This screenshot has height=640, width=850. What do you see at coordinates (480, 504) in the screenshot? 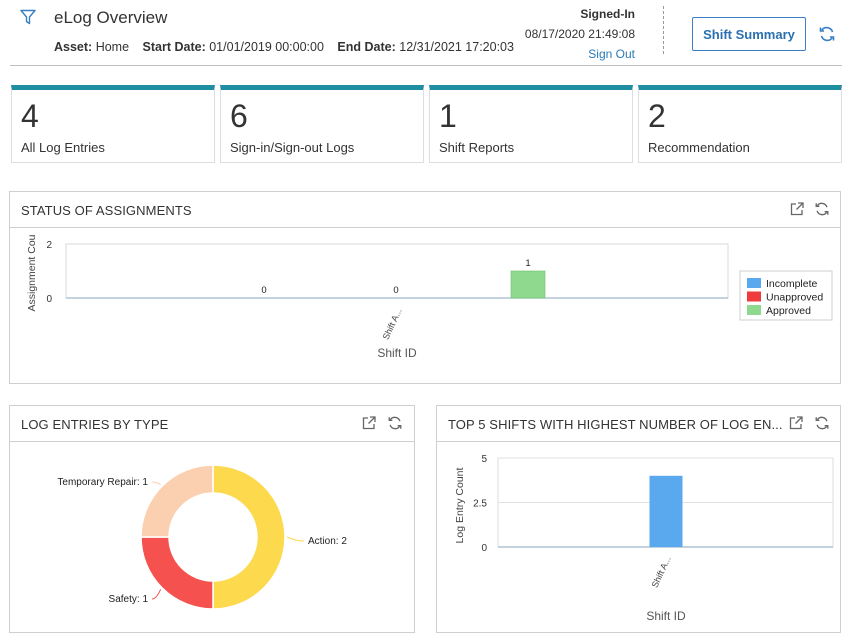
I see `y-tick-label: 2.5` at bounding box center [480, 504].